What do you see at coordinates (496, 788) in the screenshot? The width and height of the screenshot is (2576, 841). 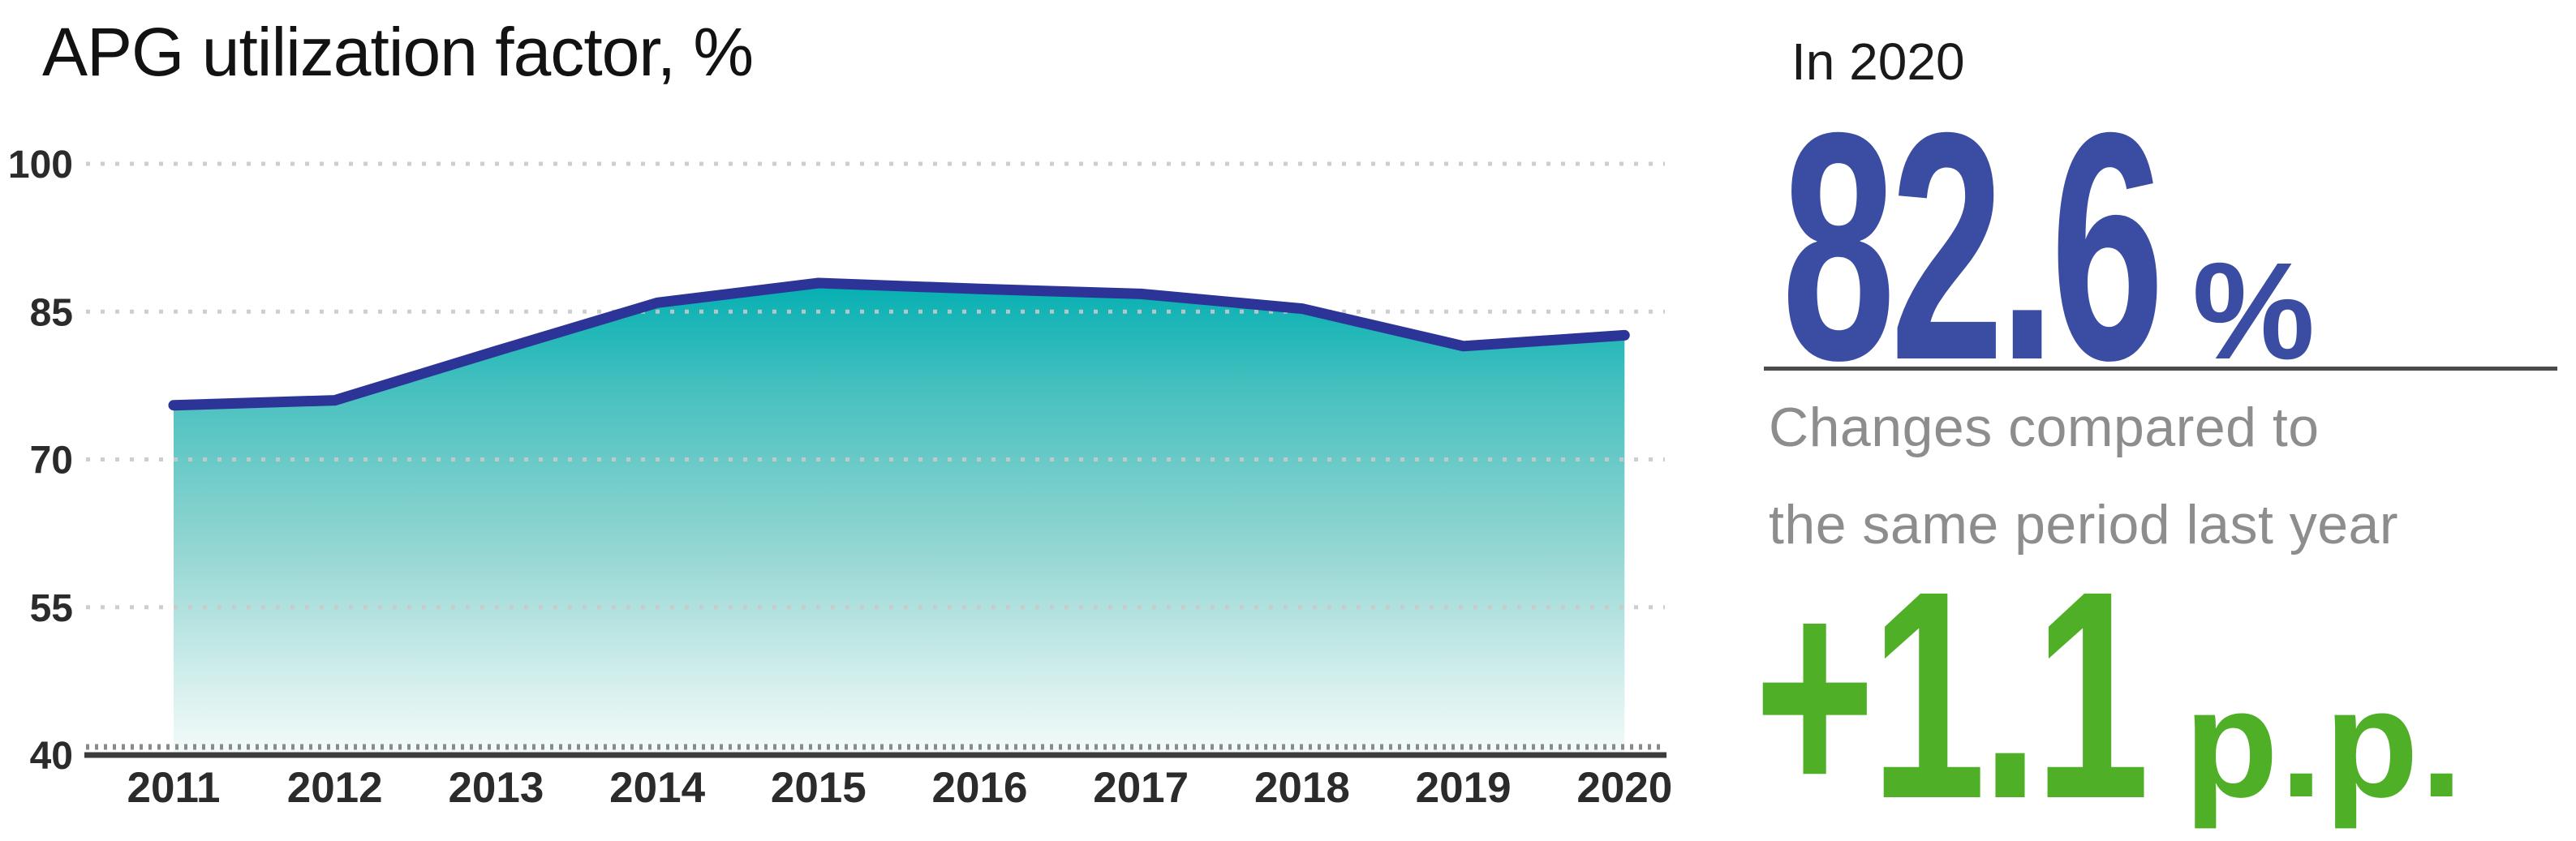 I see `x-axis-label-2013: 2013` at bounding box center [496, 788].